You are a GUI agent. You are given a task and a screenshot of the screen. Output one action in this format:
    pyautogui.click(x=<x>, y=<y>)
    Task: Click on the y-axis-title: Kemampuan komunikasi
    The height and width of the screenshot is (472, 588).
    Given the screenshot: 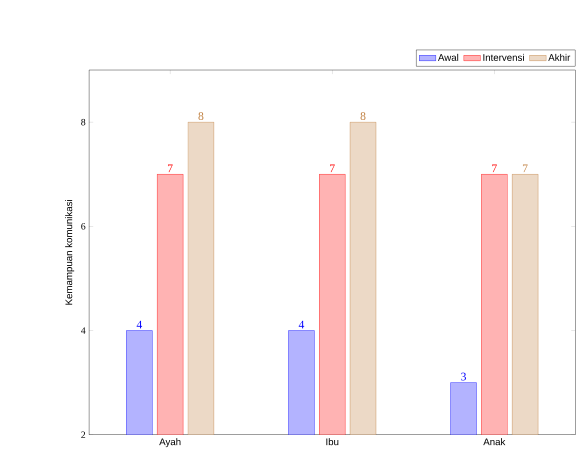 What is the action you would take?
    pyautogui.click(x=69, y=252)
    